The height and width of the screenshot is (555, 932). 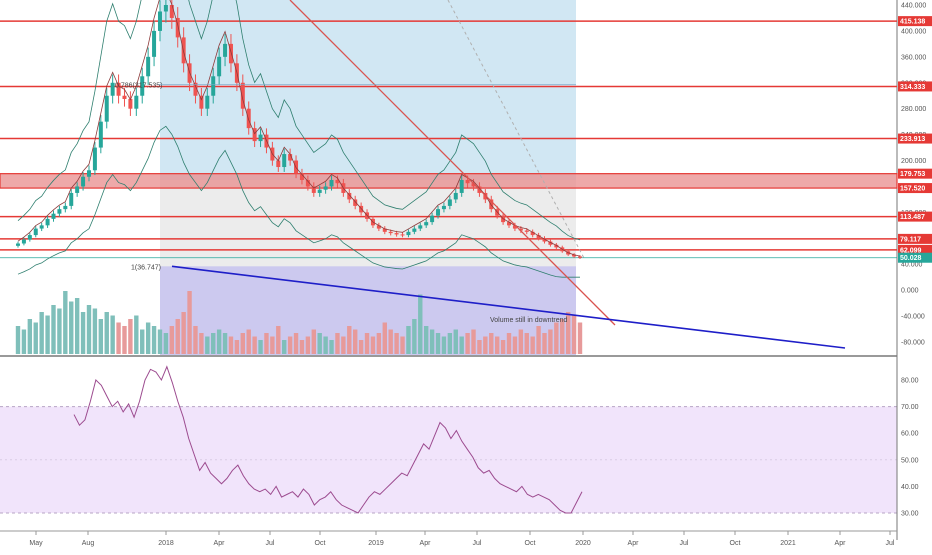 What do you see at coordinates (890, 543) in the screenshot?
I see `time-tick-16: Jul` at bounding box center [890, 543].